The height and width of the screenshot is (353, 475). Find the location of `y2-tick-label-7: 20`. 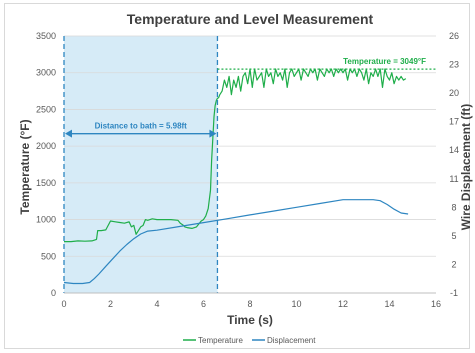

y2-tick-label-7: 20 is located at coordinates (454, 93).